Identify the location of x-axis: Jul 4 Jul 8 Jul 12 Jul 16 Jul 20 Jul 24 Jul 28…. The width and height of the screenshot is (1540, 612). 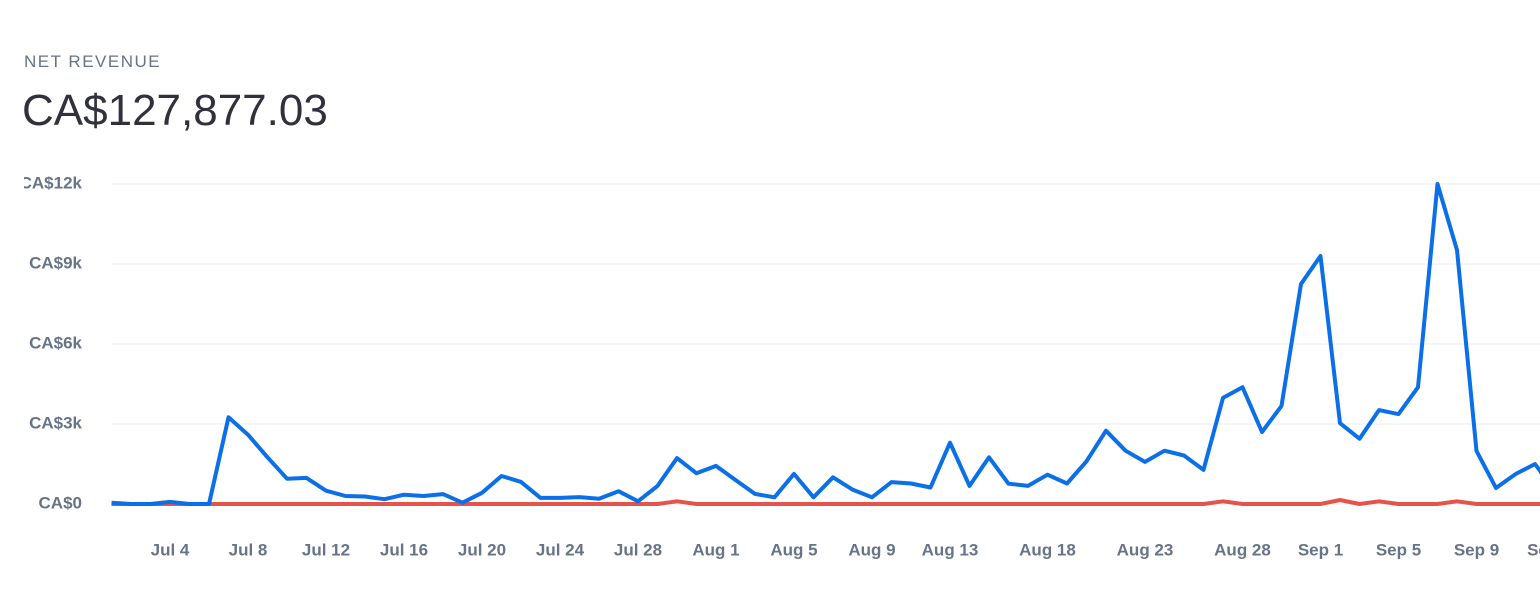
(845, 549).